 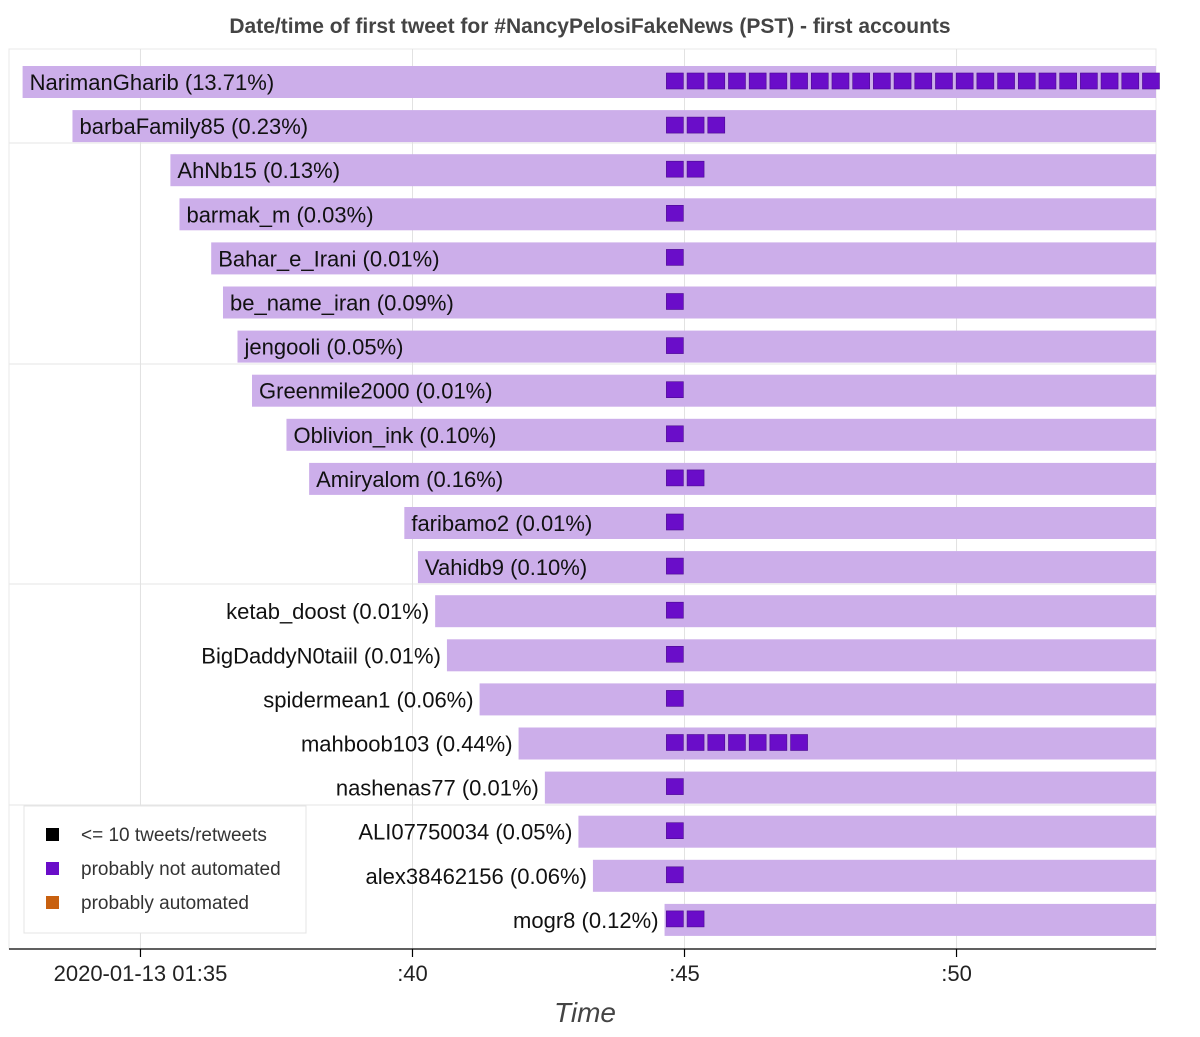 What do you see at coordinates (956, 973) in the screenshot?
I see `x-tick-label: :50` at bounding box center [956, 973].